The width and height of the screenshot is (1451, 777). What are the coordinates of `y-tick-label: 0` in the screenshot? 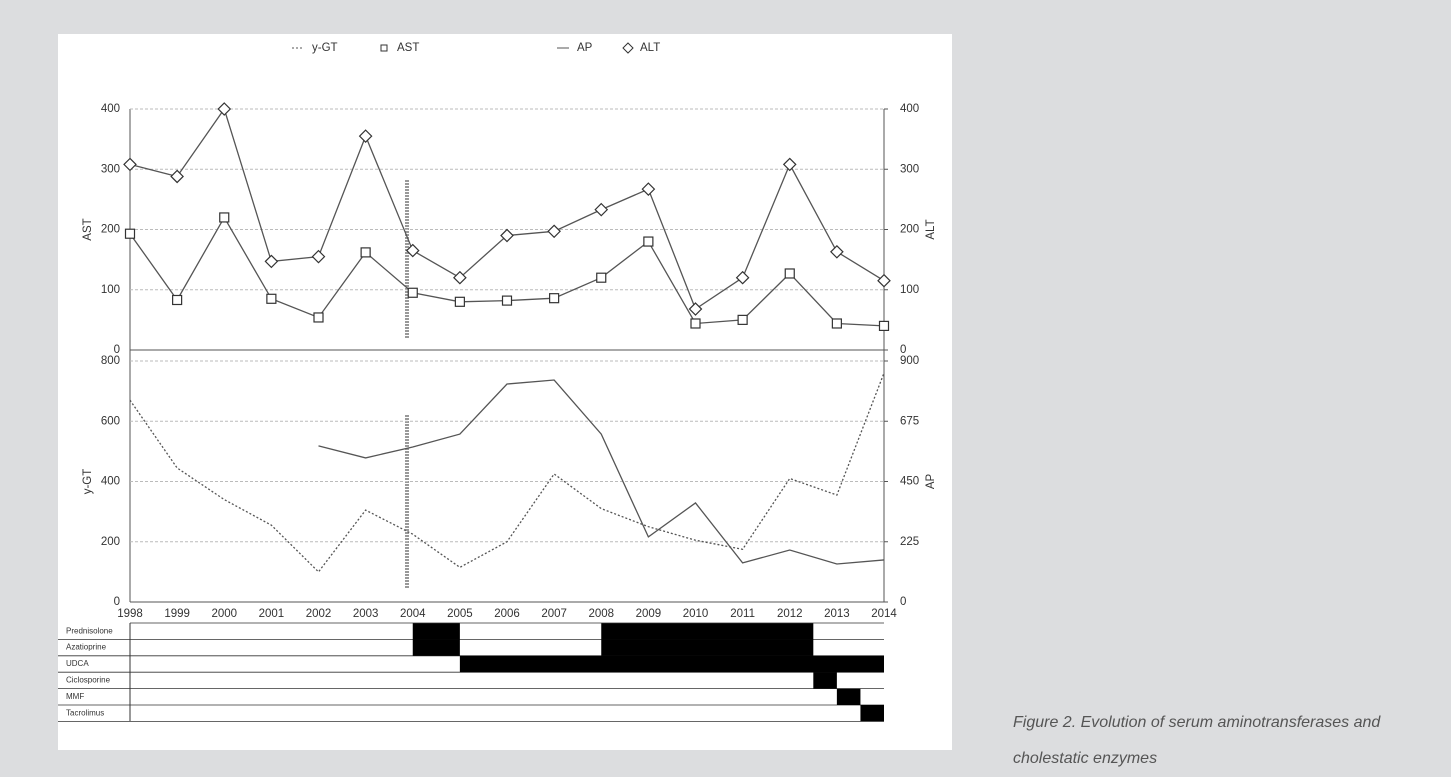 It's located at (117, 602).